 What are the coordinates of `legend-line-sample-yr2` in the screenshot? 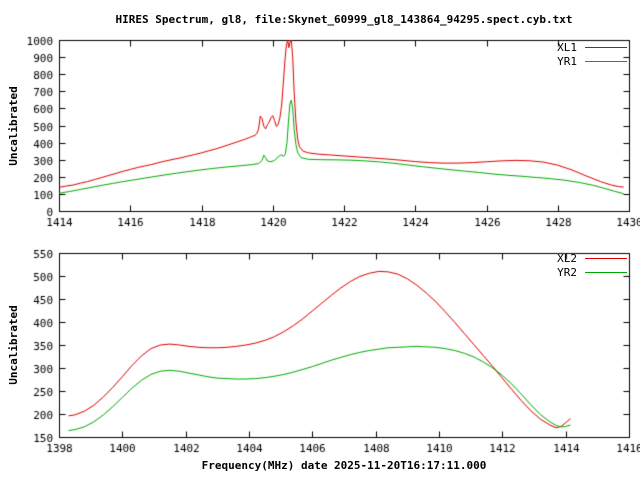 It's located at (606, 272).